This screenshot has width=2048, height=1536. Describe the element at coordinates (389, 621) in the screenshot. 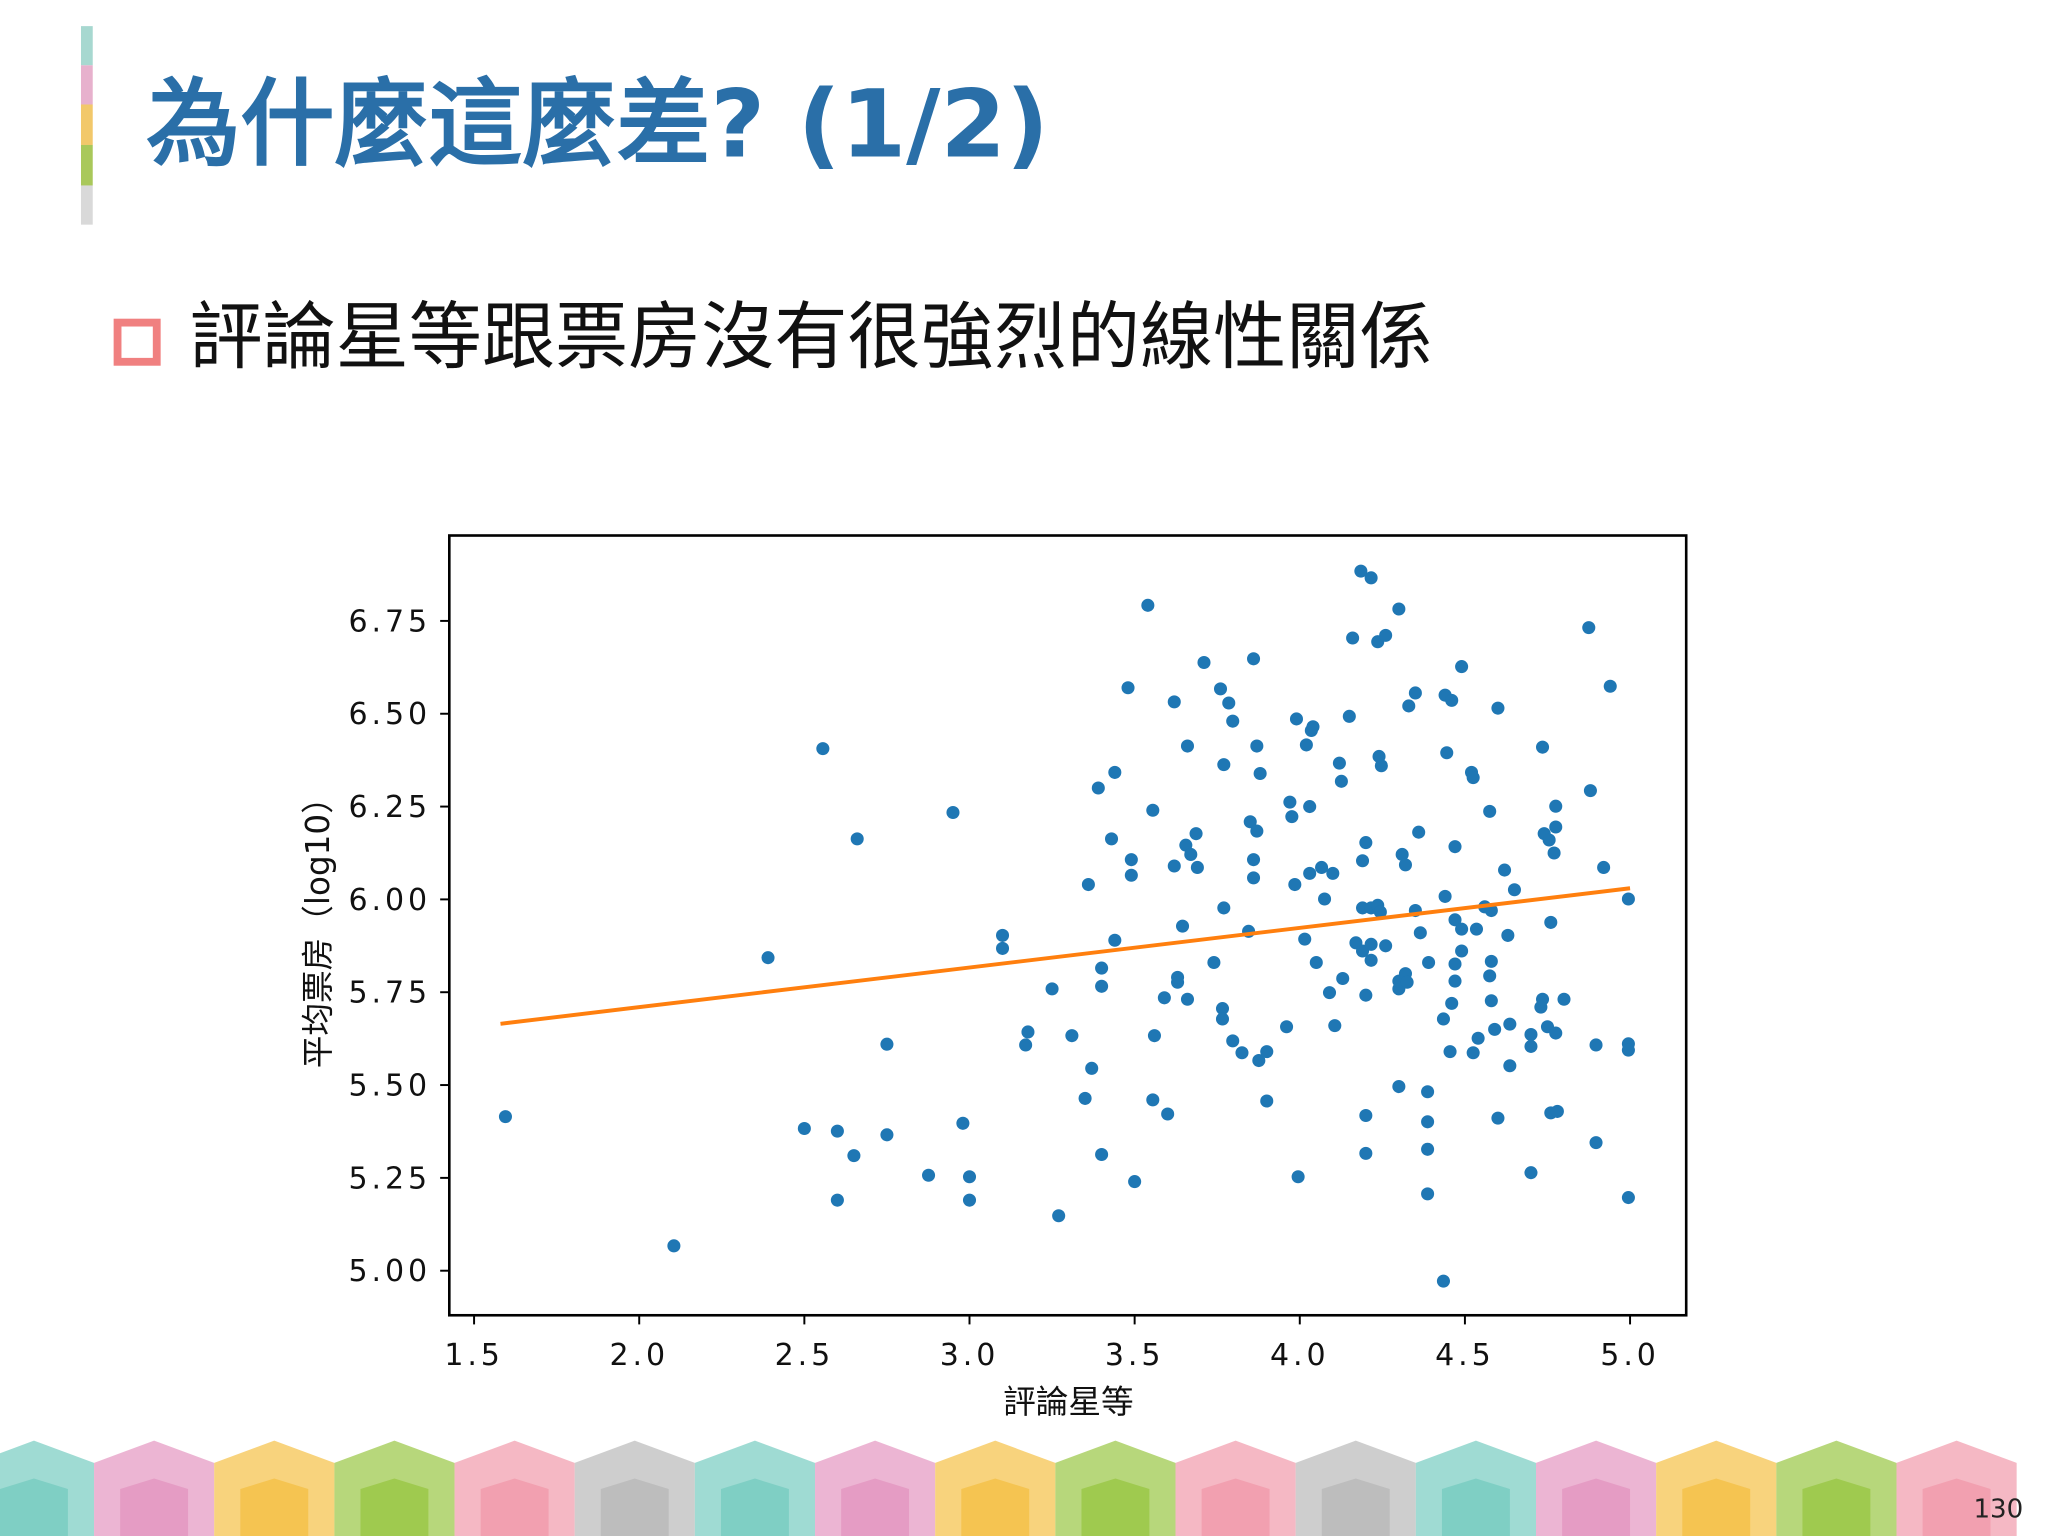

I see `y-tick-label: 6.75` at that location.